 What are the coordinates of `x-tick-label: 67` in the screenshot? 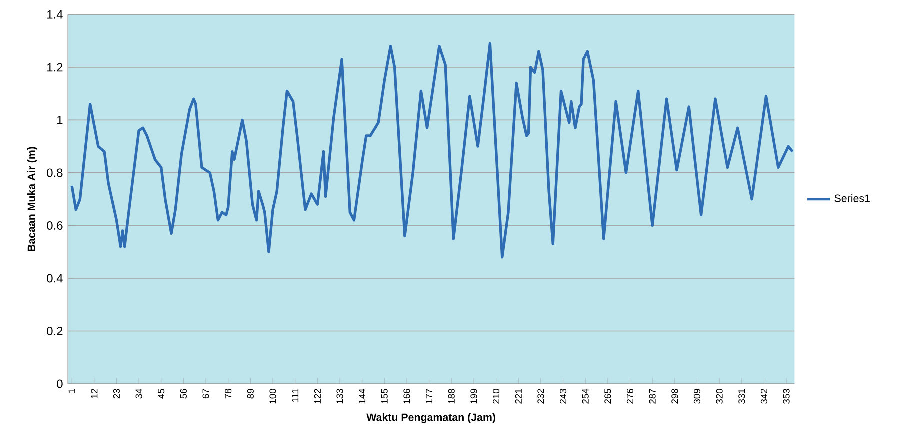 It's located at (206, 394).